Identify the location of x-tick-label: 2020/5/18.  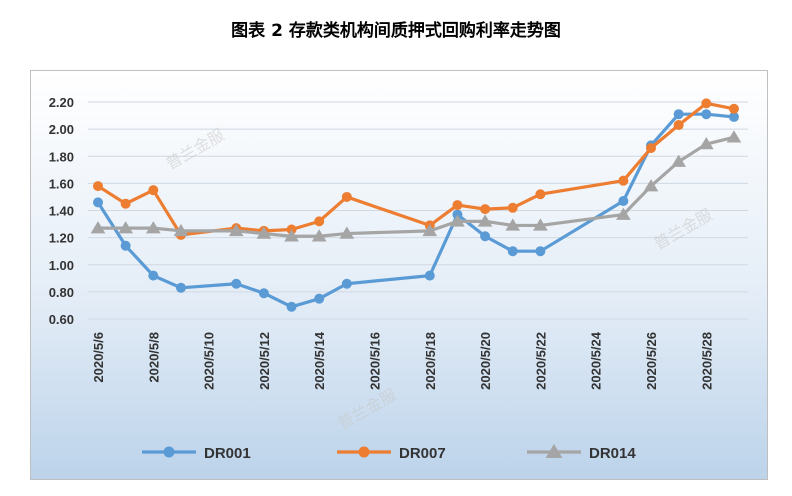
(430, 361).